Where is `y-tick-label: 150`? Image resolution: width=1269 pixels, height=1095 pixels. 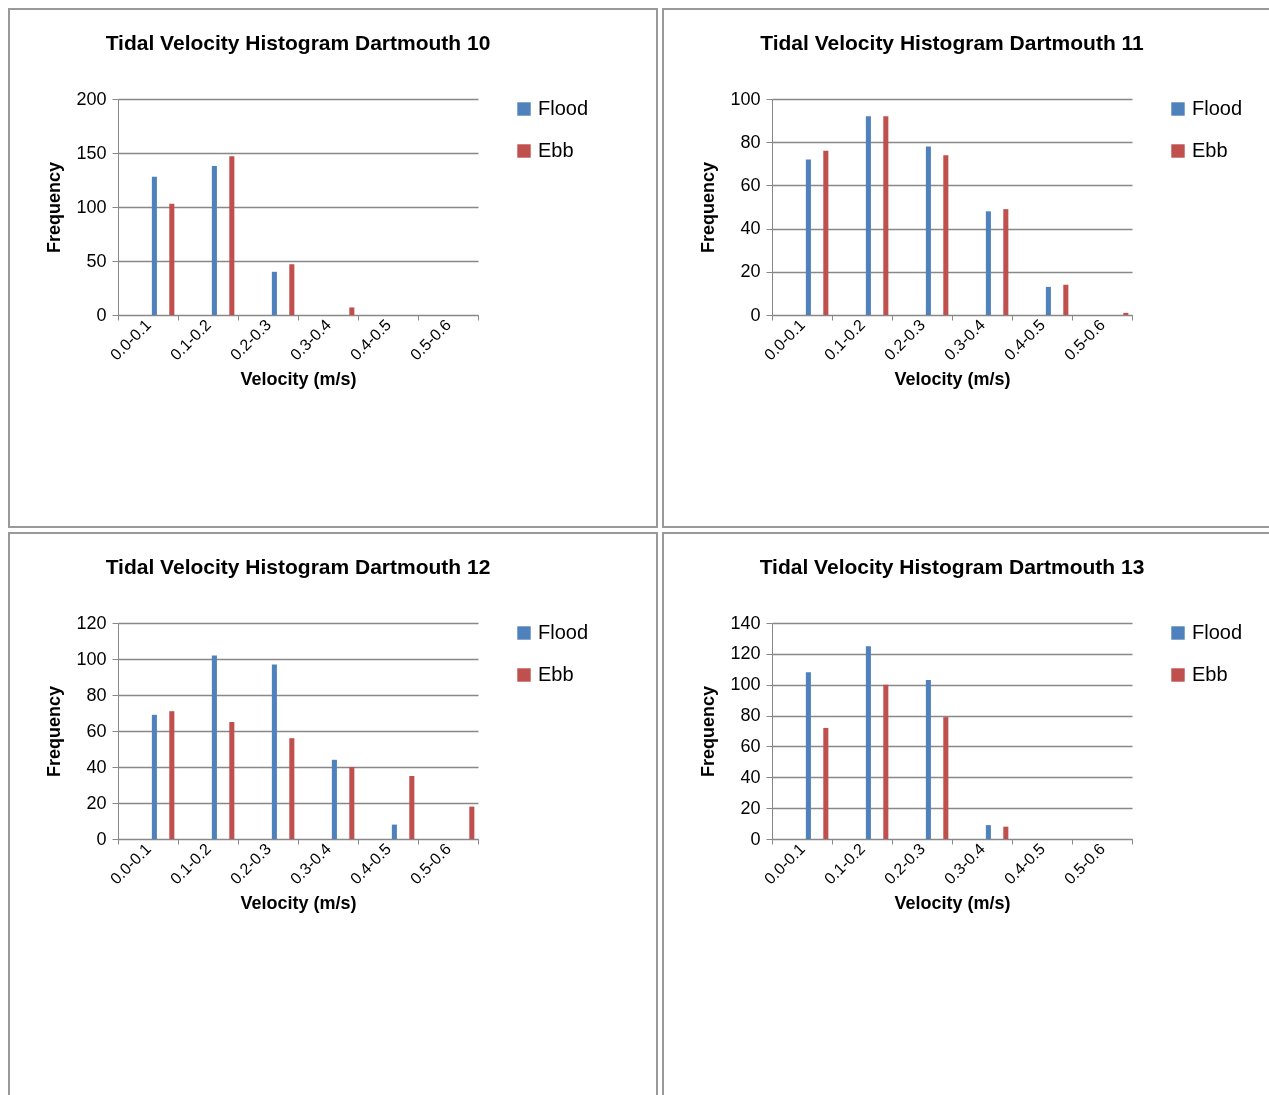 y-tick-label: 150 is located at coordinates (91, 152).